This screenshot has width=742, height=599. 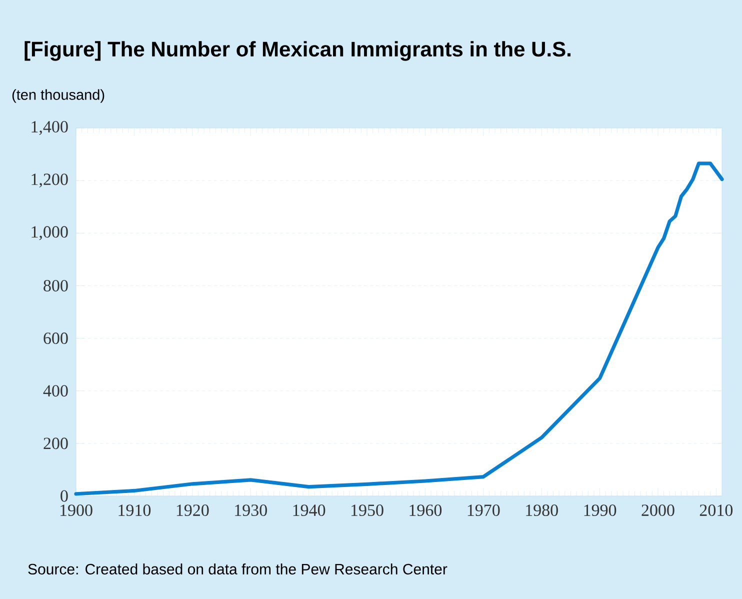 I want to click on y-axis-title: (ten thousand), so click(x=58, y=96).